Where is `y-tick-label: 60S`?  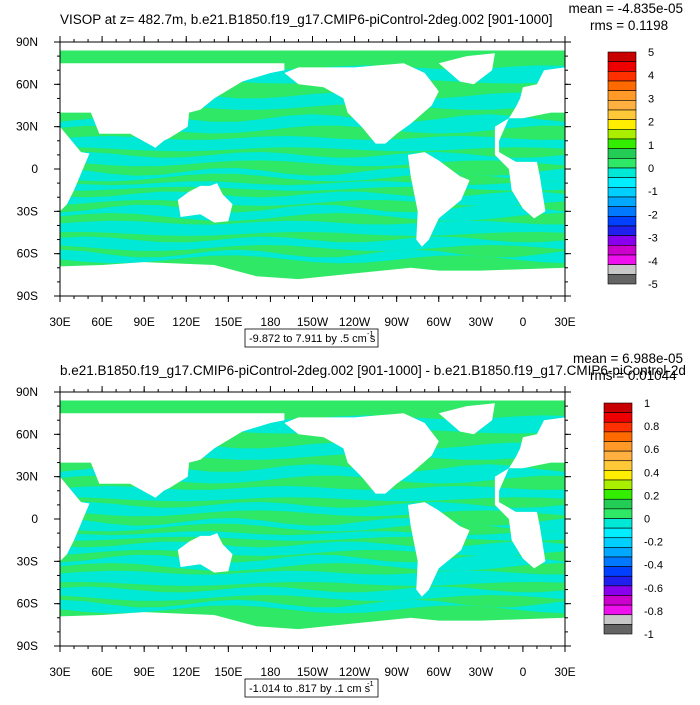 y-tick-label: 60S is located at coordinates (27, 254).